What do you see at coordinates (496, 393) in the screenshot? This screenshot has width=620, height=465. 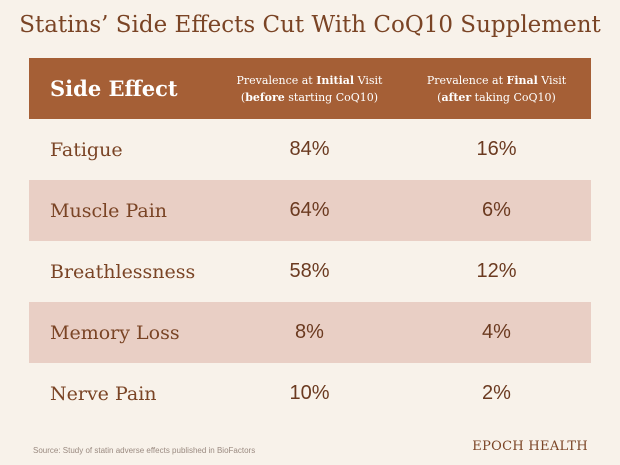 I see `final-prevalence: 2%` at bounding box center [496, 393].